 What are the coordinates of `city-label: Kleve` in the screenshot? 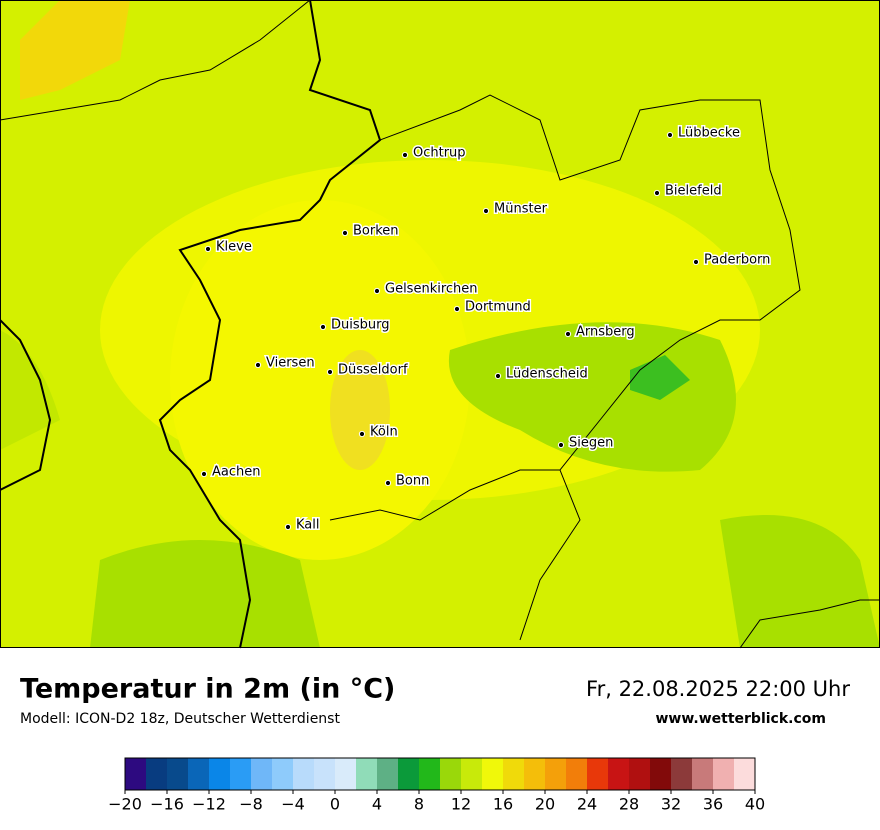 It's located at (234, 247).